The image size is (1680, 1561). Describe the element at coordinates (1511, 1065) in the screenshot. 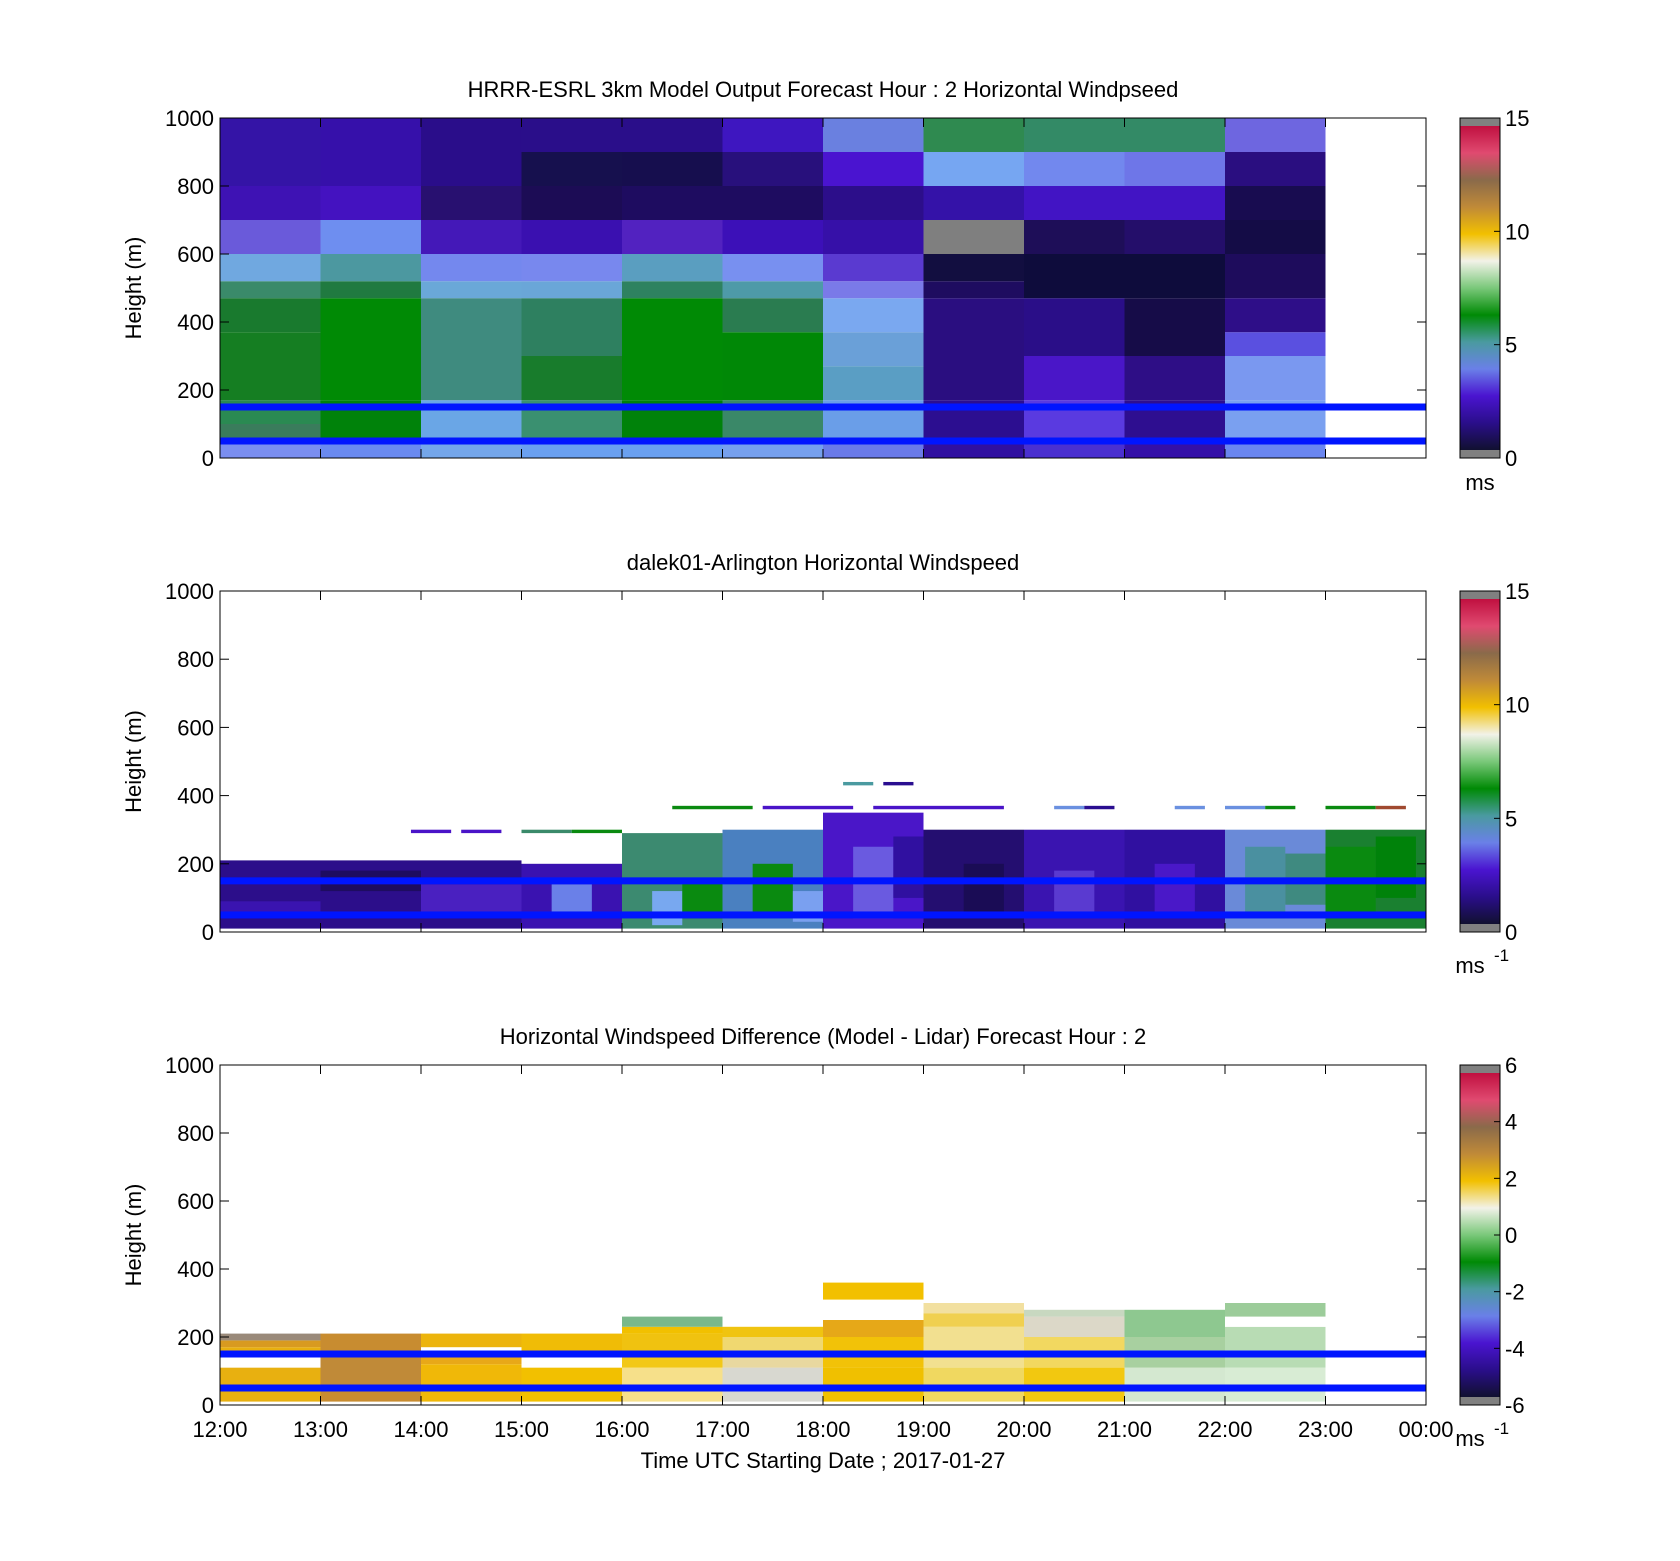

I see `colorbar-tick-label: 6` at that location.